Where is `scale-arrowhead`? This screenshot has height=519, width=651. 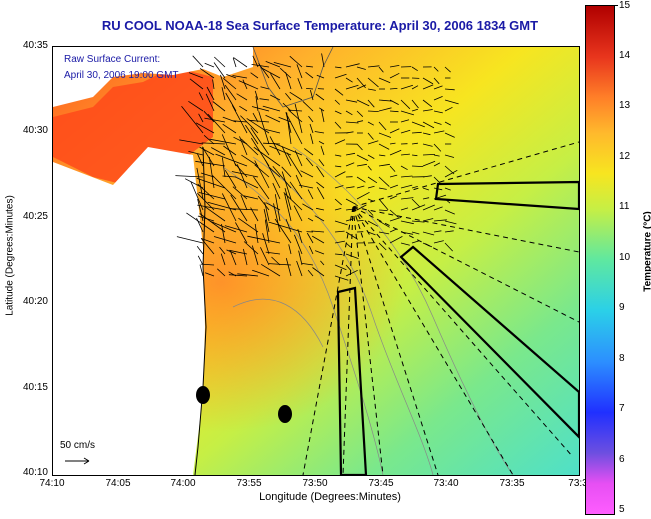 scale-arrowhead is located at coordinates (86, 461).